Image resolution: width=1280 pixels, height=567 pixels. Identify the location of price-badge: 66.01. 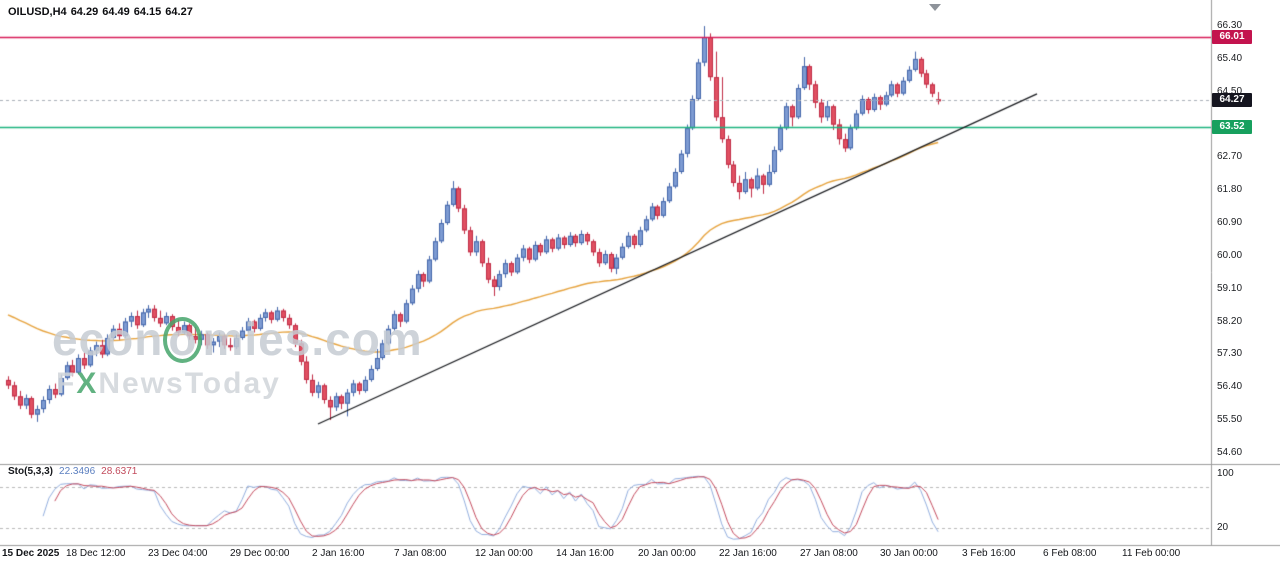
(1232, 36).